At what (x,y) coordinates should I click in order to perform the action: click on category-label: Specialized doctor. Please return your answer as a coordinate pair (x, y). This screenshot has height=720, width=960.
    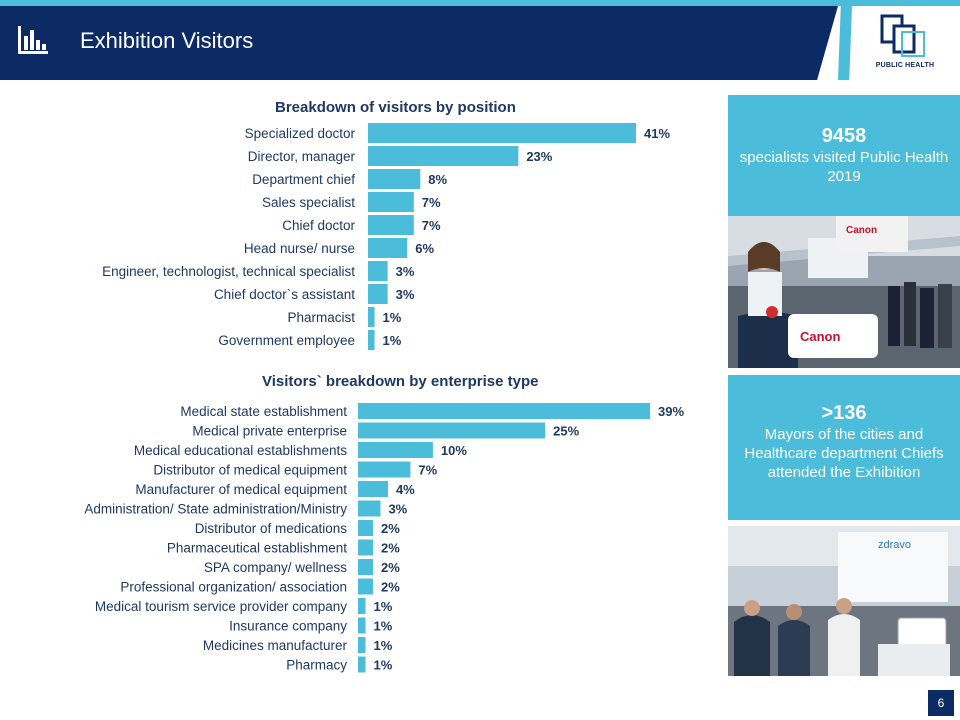
    Looking at the image, I should click on (300, 133).